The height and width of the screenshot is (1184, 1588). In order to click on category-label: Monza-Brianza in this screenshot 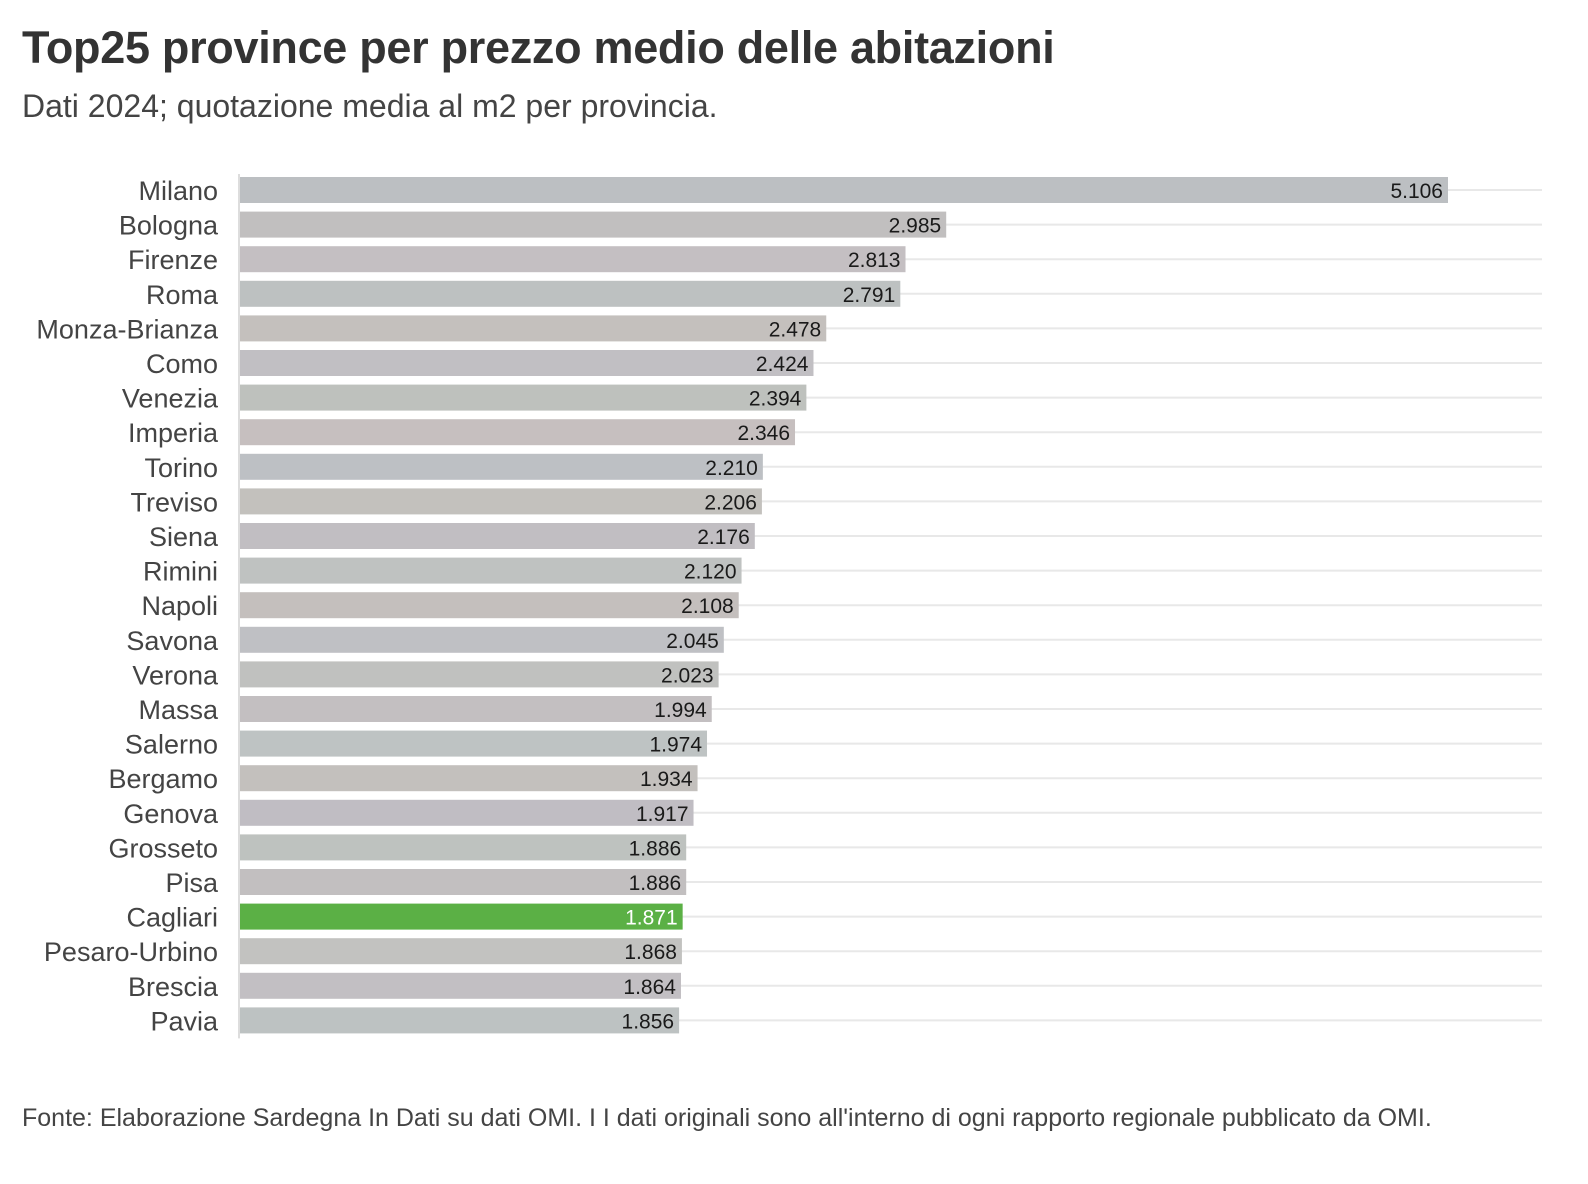, I will do `click(127, 329)`.